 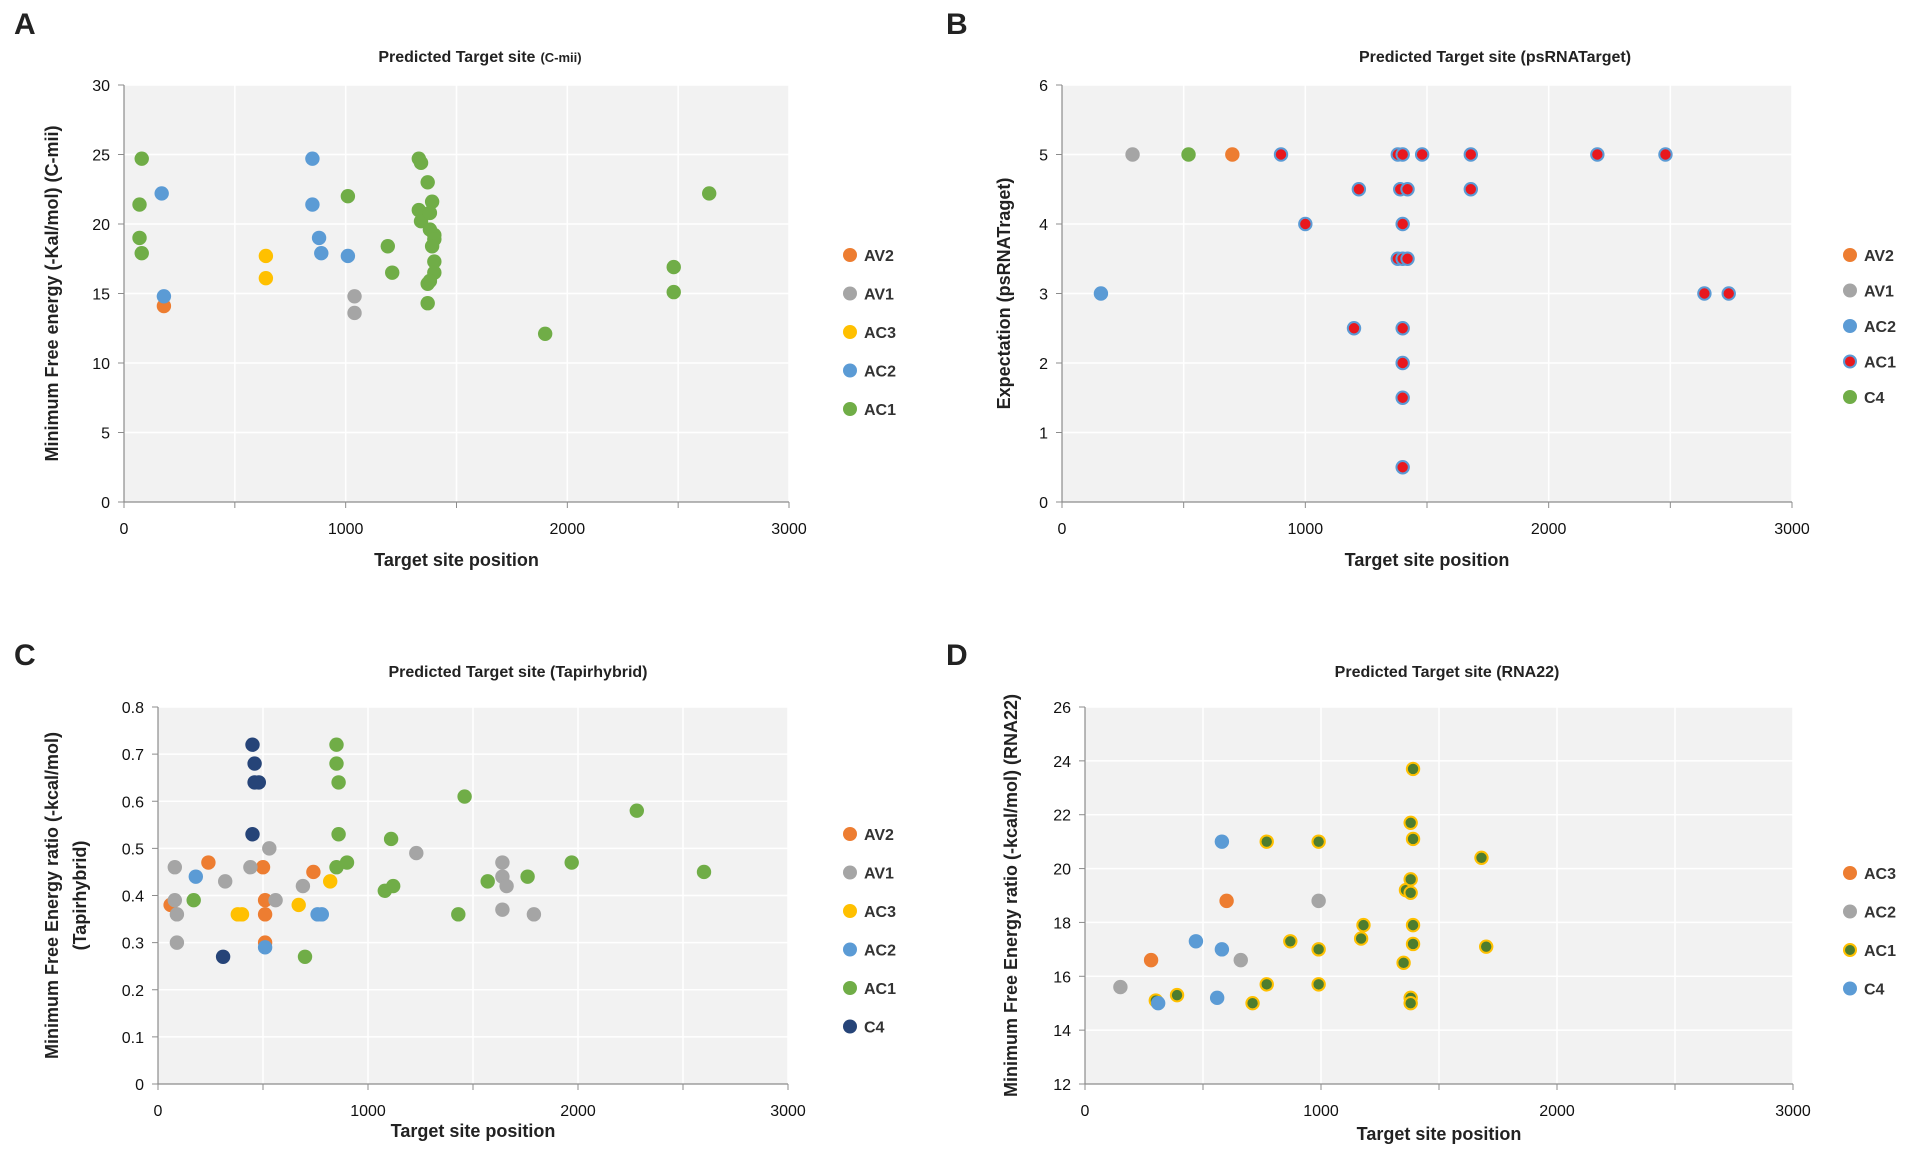 What do you see at coordinates (473, 1131) in the screenshot?
I see `x-axis-label: Target site position` at bounding box center [473, 1131].